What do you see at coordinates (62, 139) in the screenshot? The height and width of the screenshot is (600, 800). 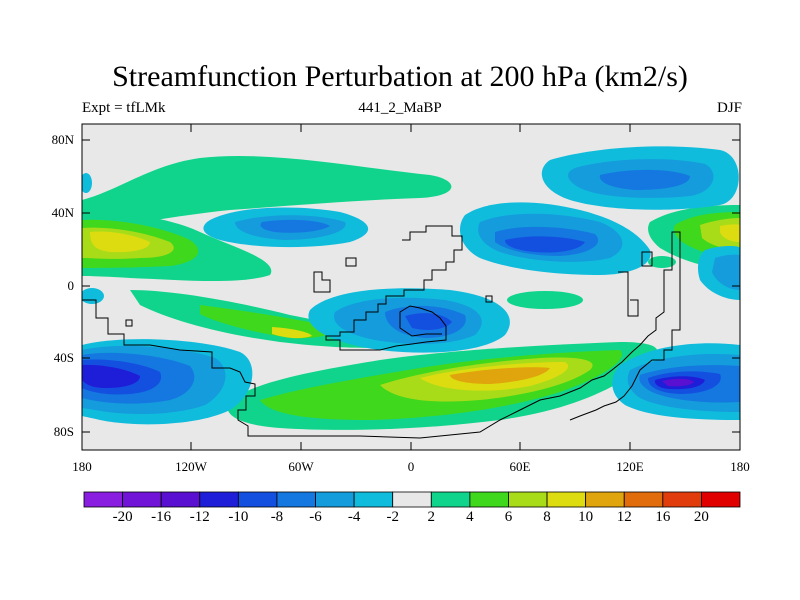 I see `lat-label-80n: 80N` at bounding box center [62, 139].